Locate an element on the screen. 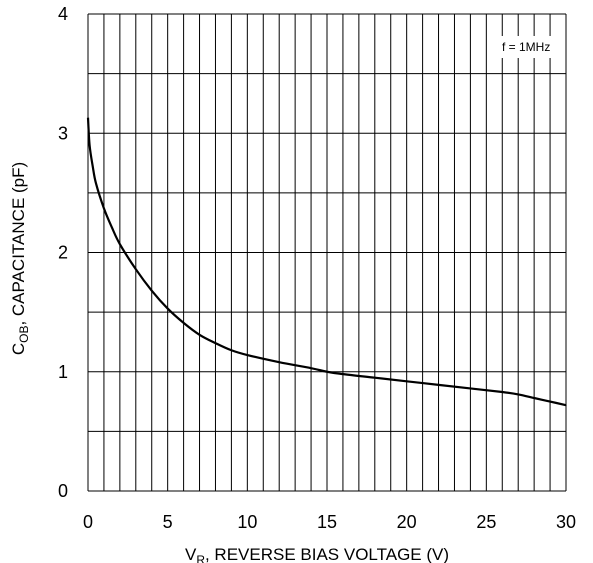 The image size is (593, 563). y-axis-title-rest: , CAPACITANCE (pF) is located at coordinates (18, 244).